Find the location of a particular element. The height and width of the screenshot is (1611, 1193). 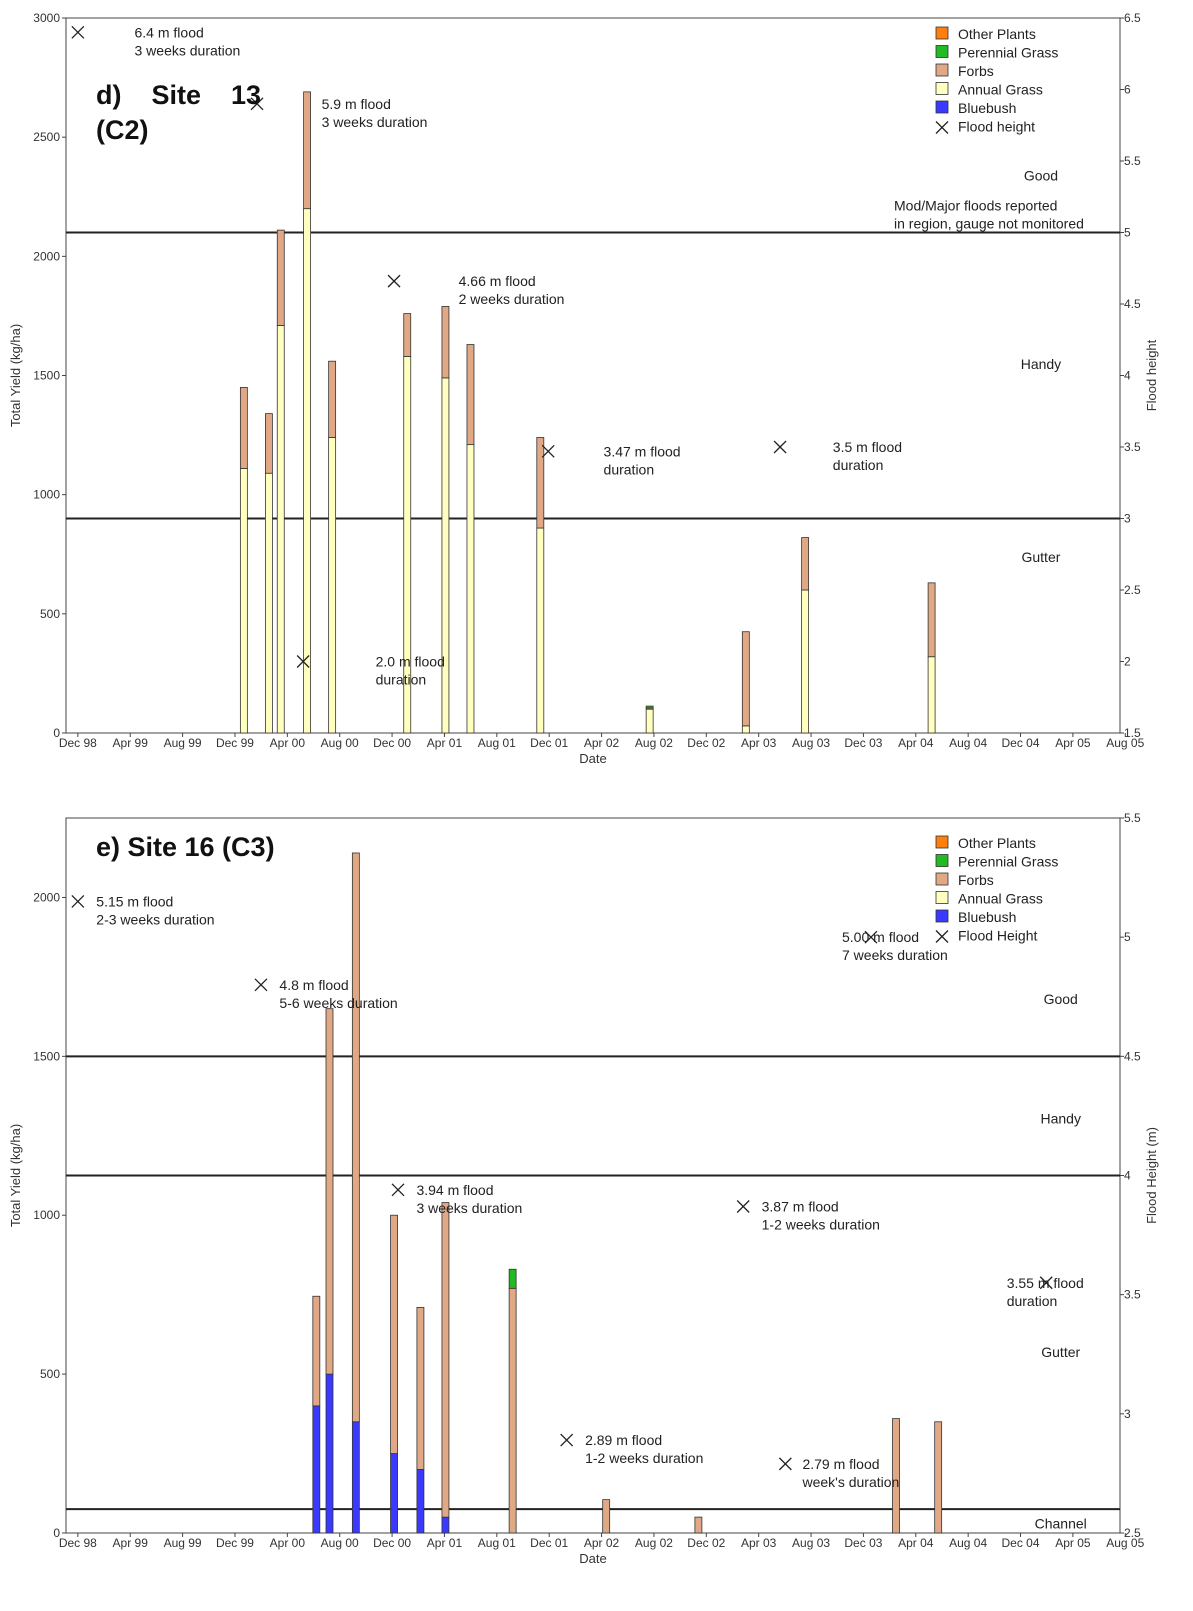

y2-tick-label: 4 is located at coordinates (1127, 1176).